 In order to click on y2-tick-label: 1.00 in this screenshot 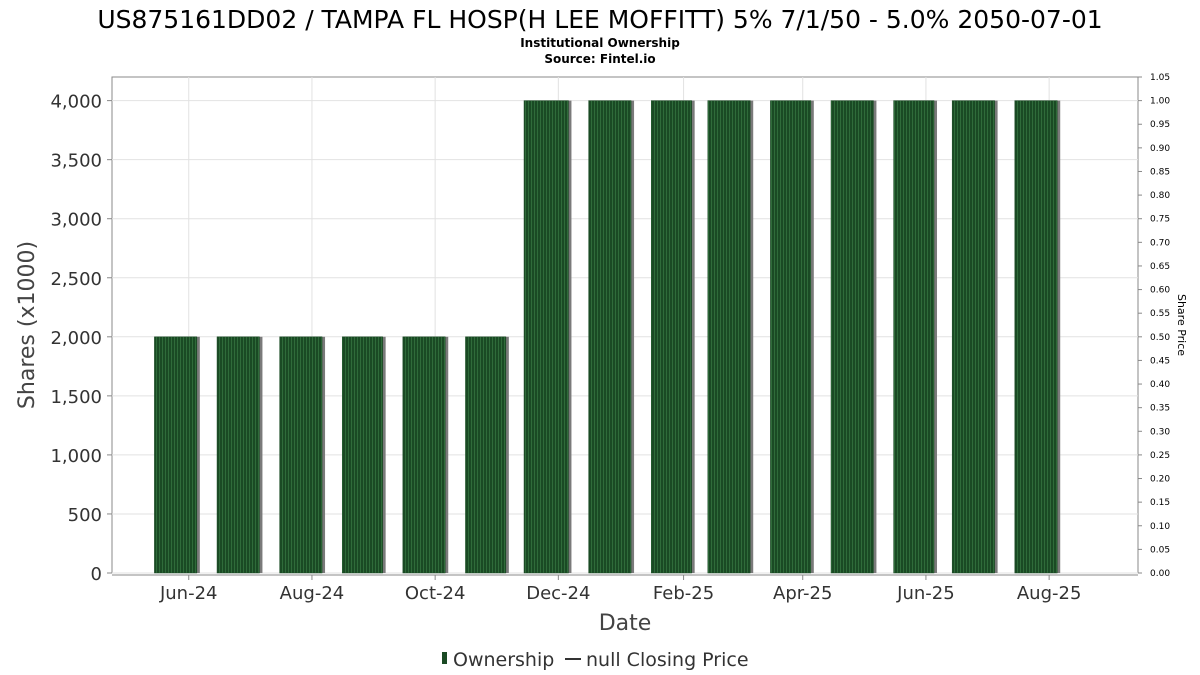, I will do `click(1160, 102)`.